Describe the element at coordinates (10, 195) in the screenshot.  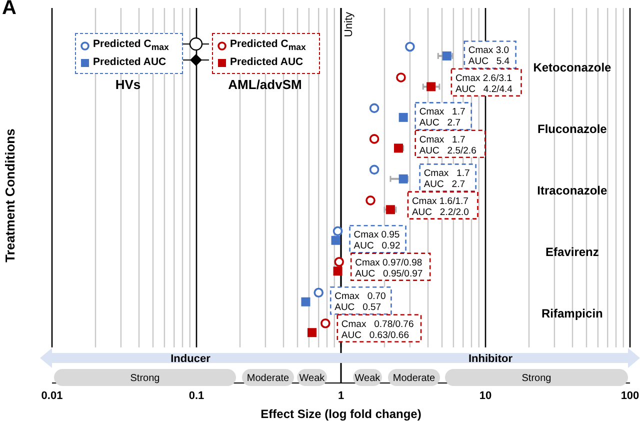
I see `y-axis-title: Treatment Conditions` at that location.